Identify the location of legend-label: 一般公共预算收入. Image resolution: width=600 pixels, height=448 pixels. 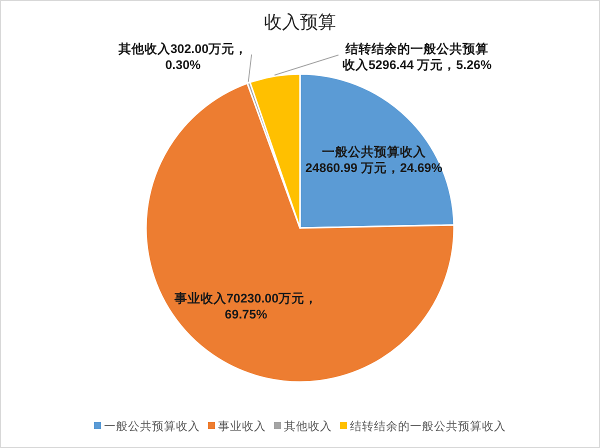
(152, 426).